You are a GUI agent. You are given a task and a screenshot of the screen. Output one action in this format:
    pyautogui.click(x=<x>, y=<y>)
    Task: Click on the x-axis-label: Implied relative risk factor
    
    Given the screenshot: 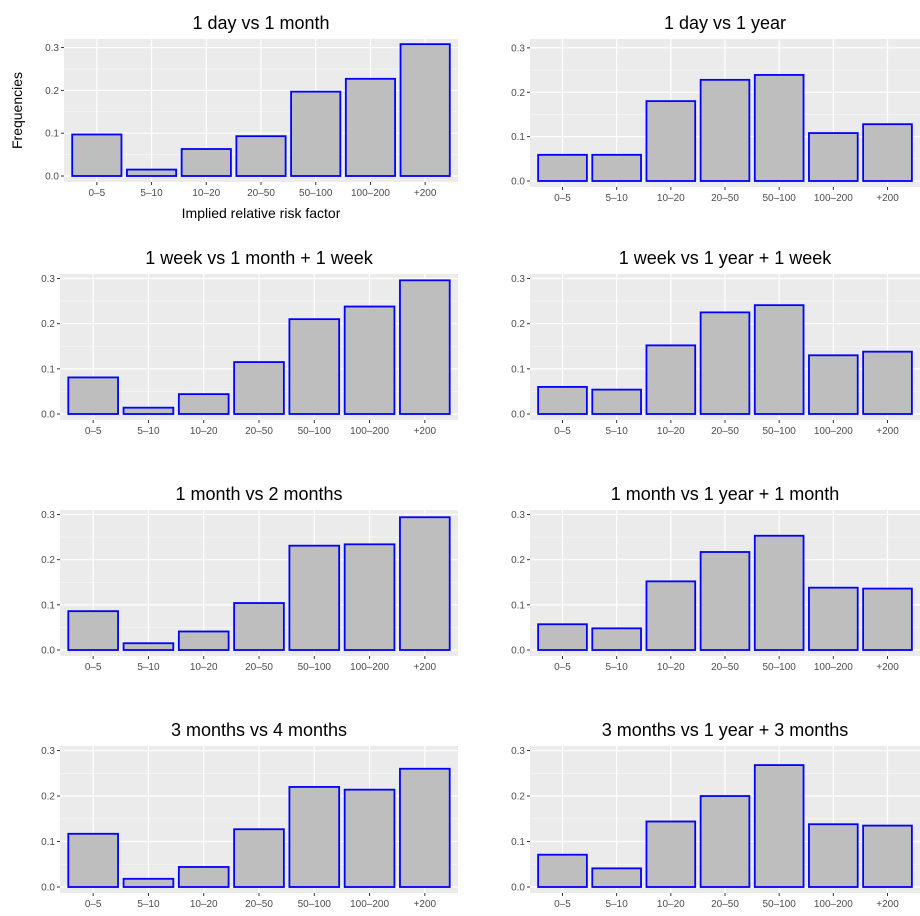 What is the action you would take?
    pyautogui.click(x=261, y=213)
    